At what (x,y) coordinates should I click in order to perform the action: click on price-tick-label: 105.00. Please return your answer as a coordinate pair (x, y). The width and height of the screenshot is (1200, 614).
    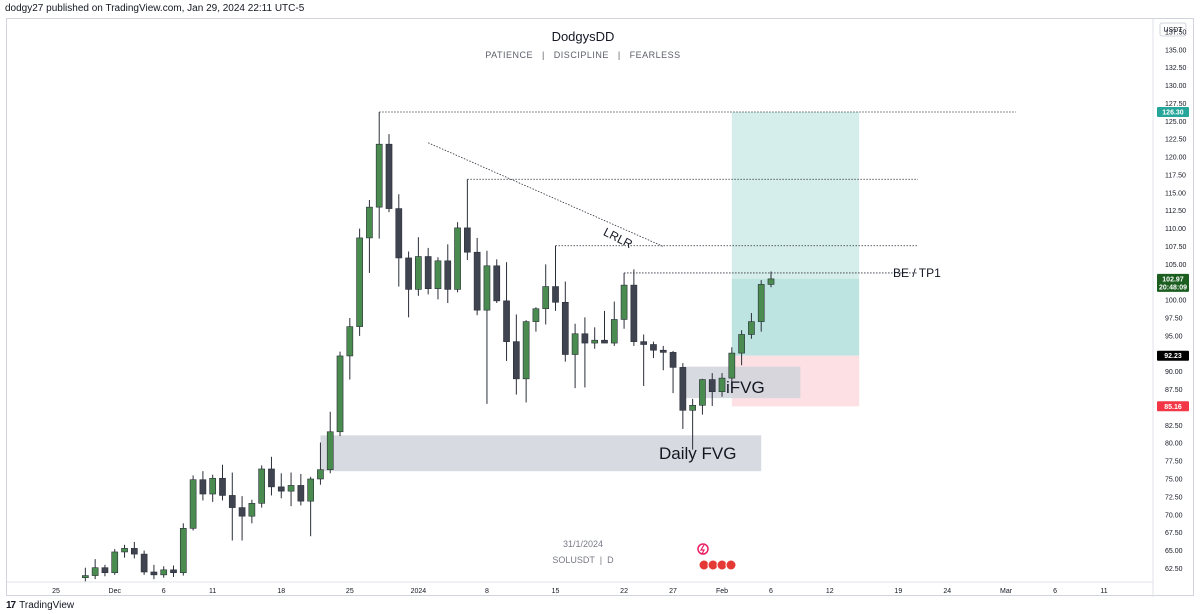
    Looking at the image, I should click on (1176, 265).